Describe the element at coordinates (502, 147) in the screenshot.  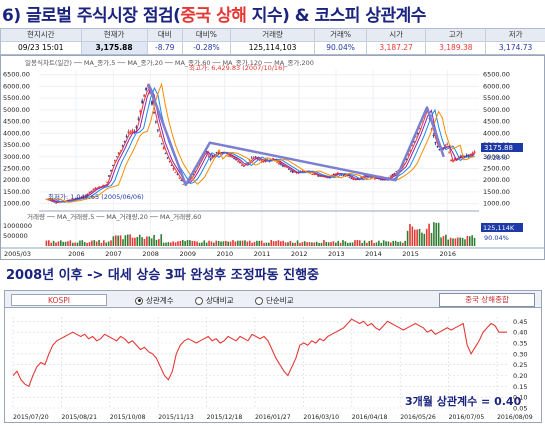
I see `current-price-box` at that location.